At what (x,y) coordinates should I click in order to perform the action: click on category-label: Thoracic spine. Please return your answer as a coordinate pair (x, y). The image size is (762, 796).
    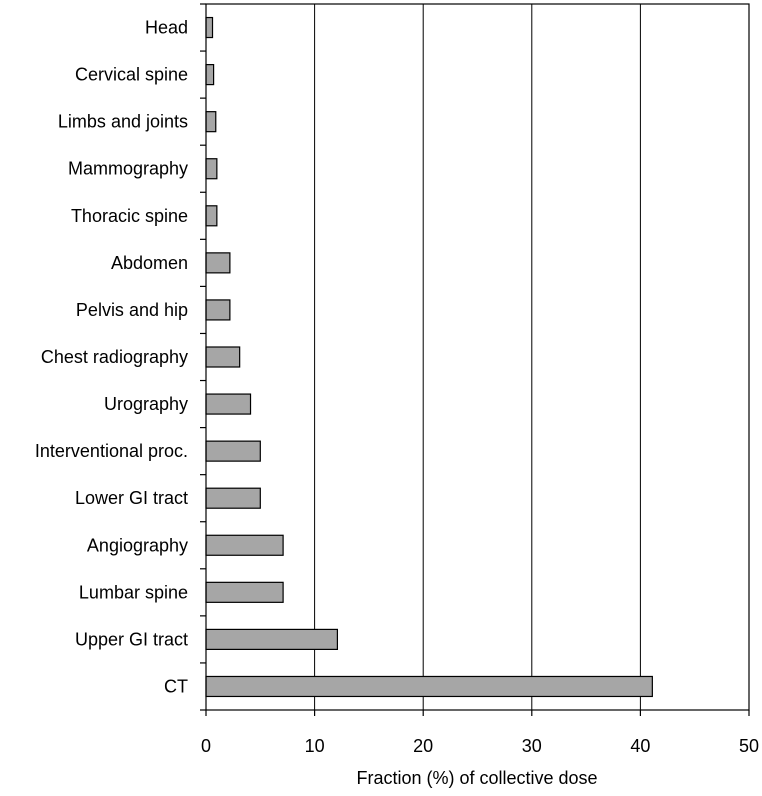
    Looking at the image, I should click on (129, 216).